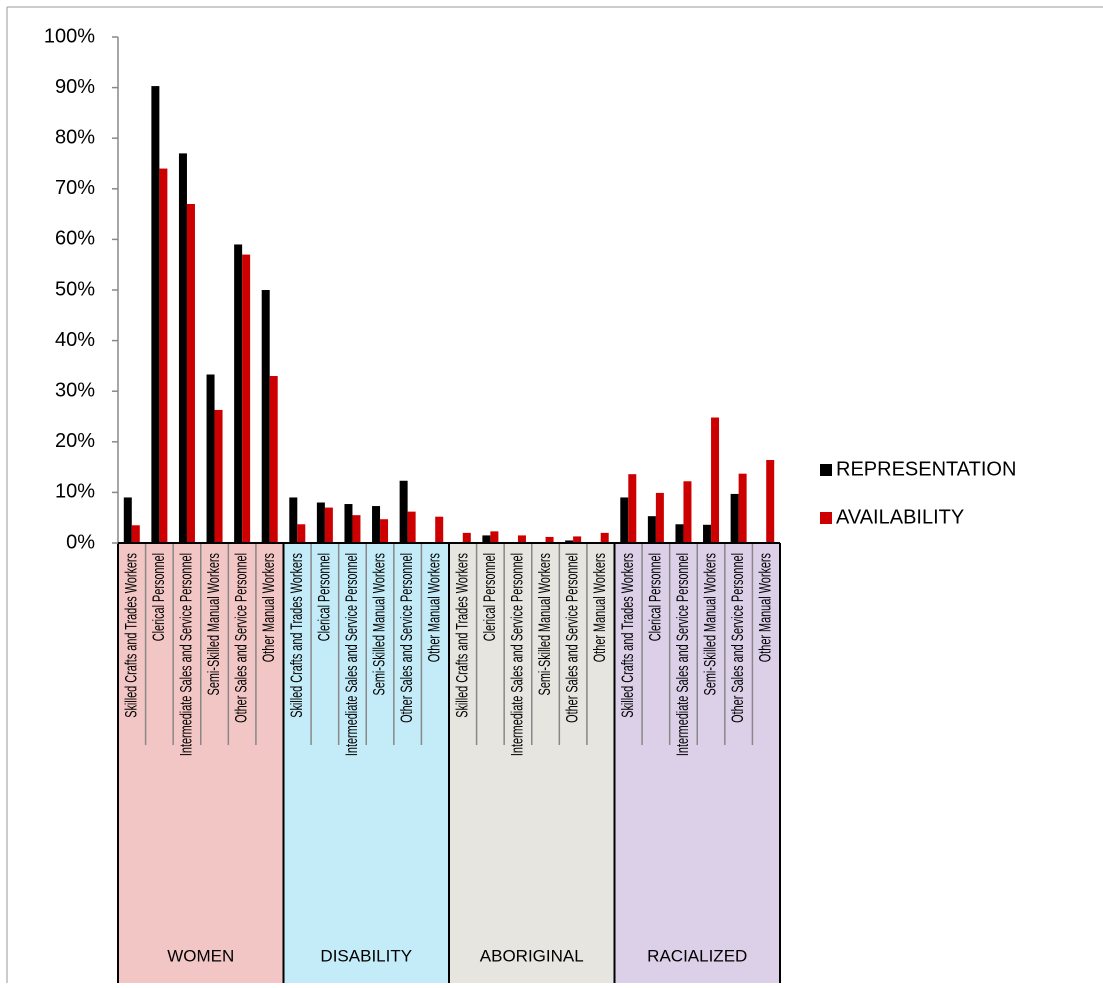 The image size is (1103, 988). What do you see at coordinates (75, 239) in the screenshot?
I see `y-tick-label: 60%` at bounding box center [75, 239].